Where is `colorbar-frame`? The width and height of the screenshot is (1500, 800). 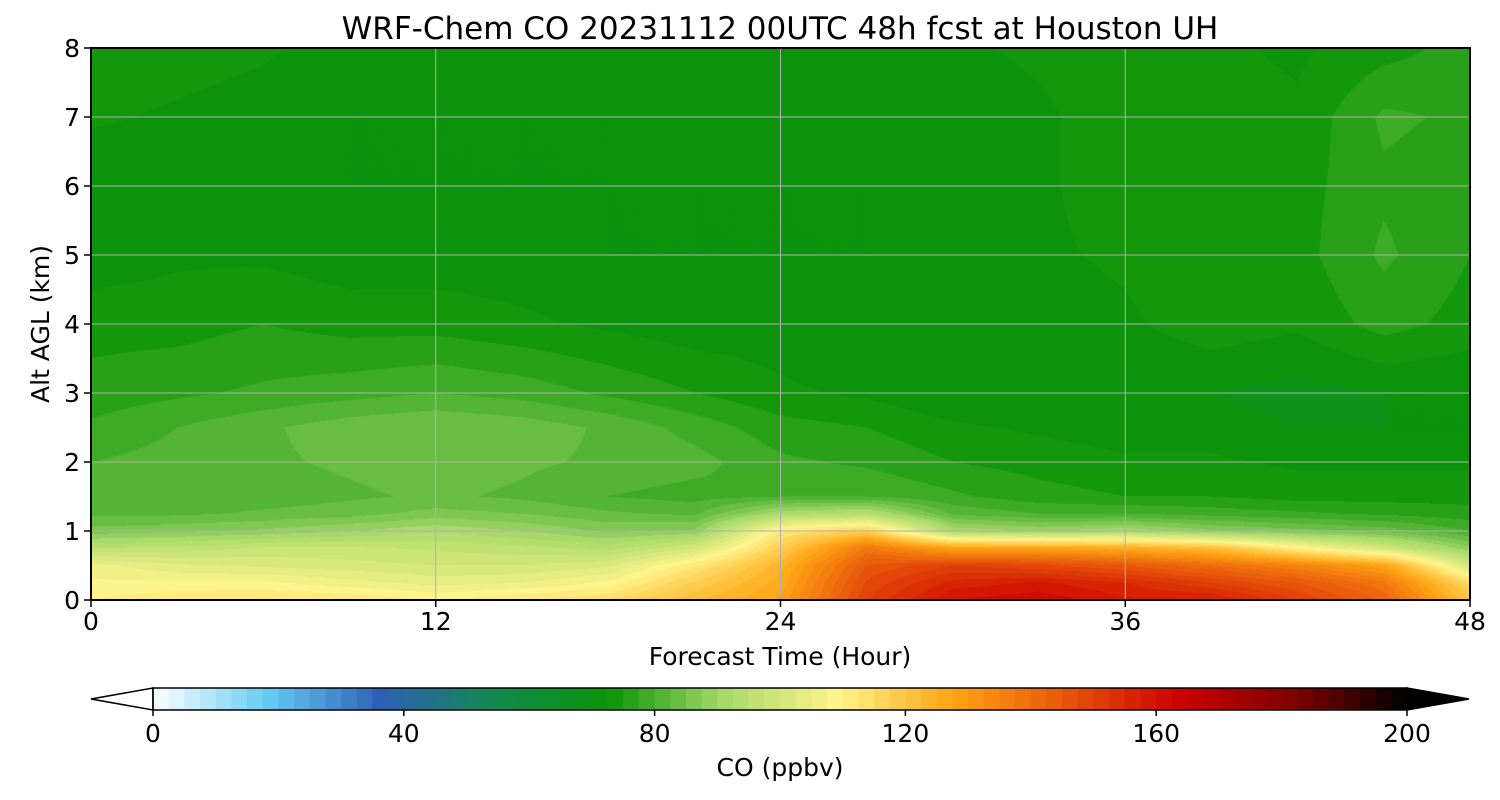
colorbar-frame is located at coordinates (780, 699).